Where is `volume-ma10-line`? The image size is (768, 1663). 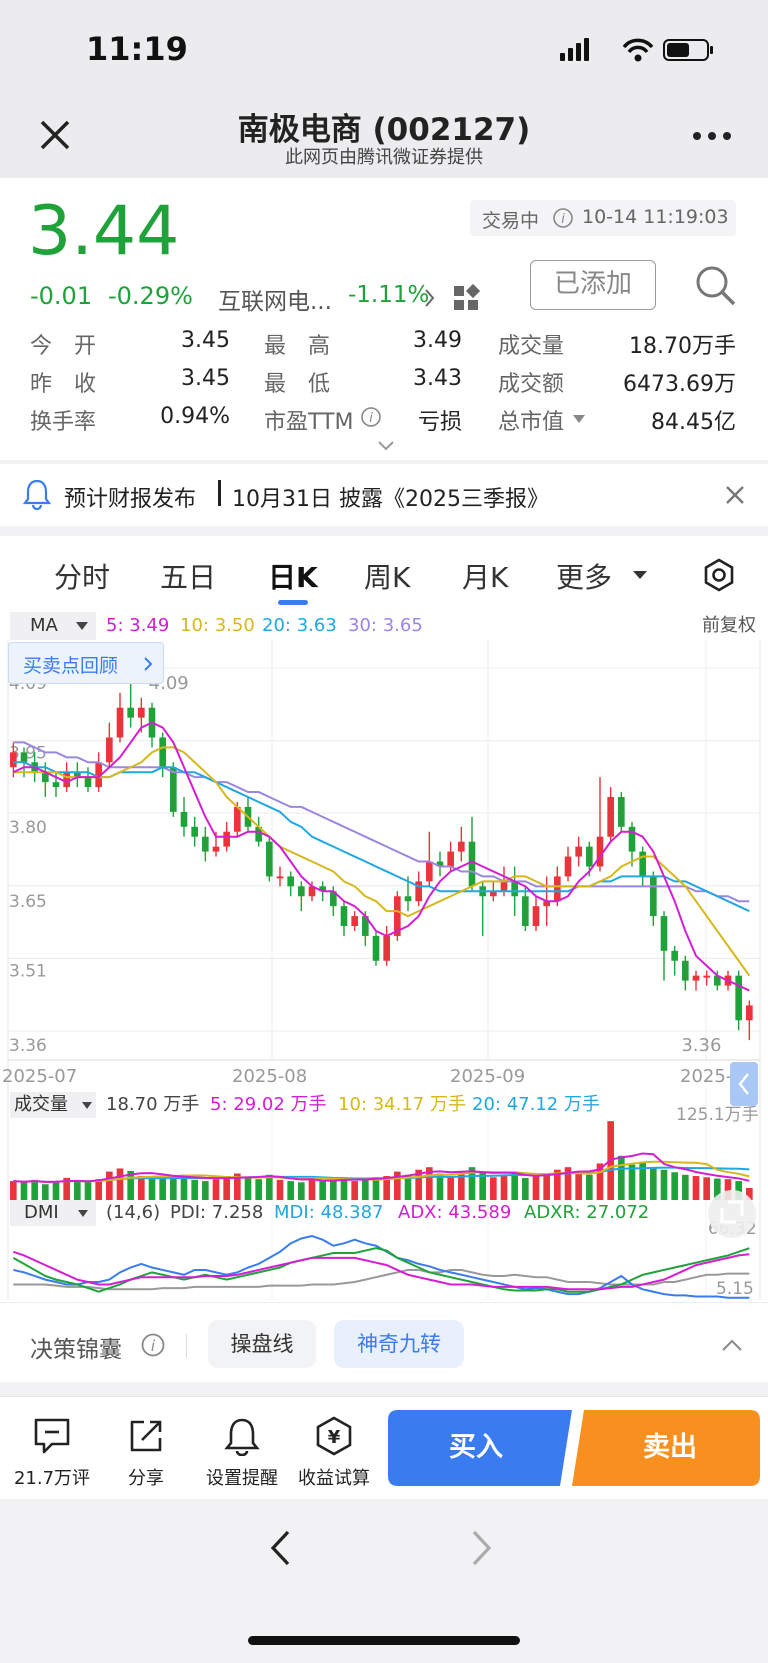 volume-ma10-line is located at coordinates (381, 1171).